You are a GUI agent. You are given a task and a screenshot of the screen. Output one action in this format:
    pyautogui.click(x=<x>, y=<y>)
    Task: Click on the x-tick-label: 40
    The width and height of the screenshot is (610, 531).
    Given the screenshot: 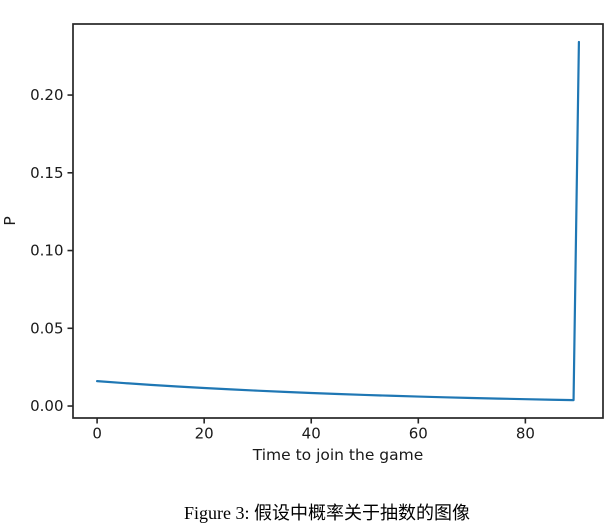 What is the action you would take?
    pyautogui.click(x=311, y=434)
    